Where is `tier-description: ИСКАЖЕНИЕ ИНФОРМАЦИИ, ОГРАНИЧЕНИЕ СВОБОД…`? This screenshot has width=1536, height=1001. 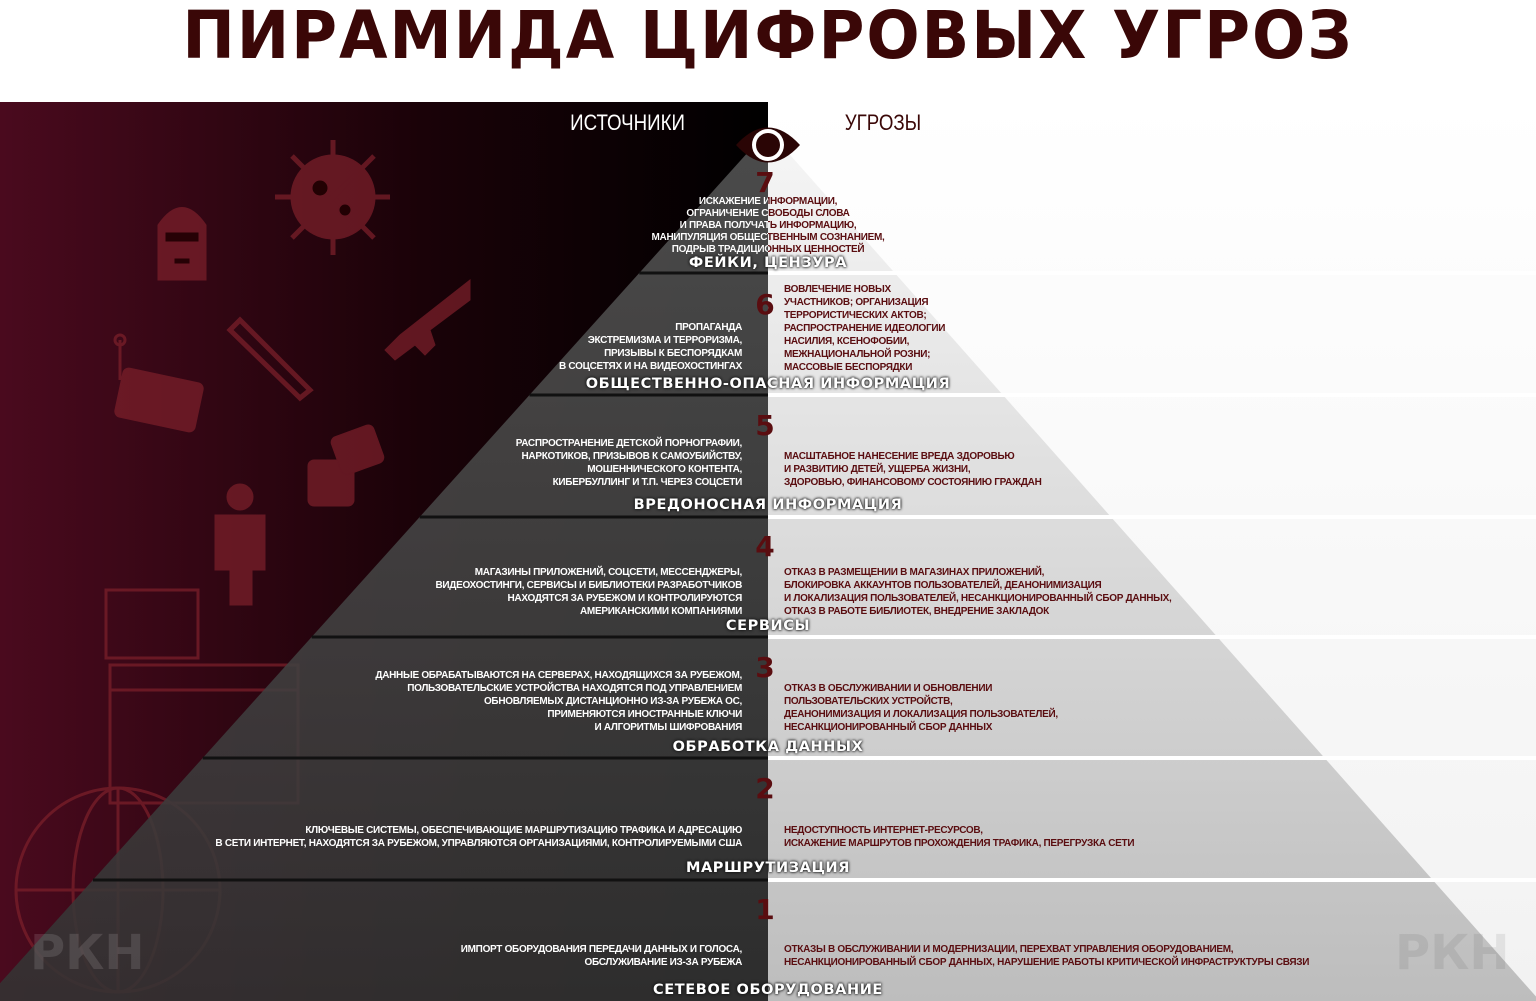 tier-description: ИСКАЖЕНИЕ ИНФОРМАЦИИ, ОГРАНИЧЕНИЕ СВОБОД… is located at coordinates (768, 225).